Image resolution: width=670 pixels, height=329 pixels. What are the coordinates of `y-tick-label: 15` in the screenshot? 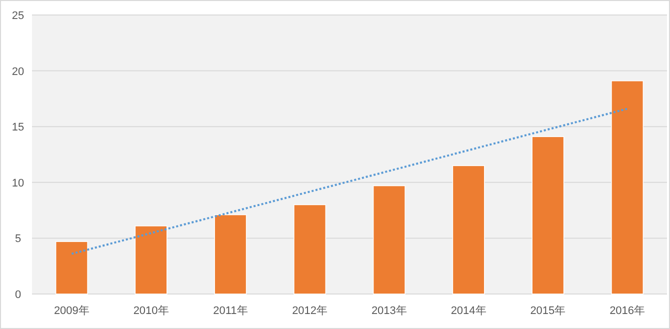 It's located at (18, 128).